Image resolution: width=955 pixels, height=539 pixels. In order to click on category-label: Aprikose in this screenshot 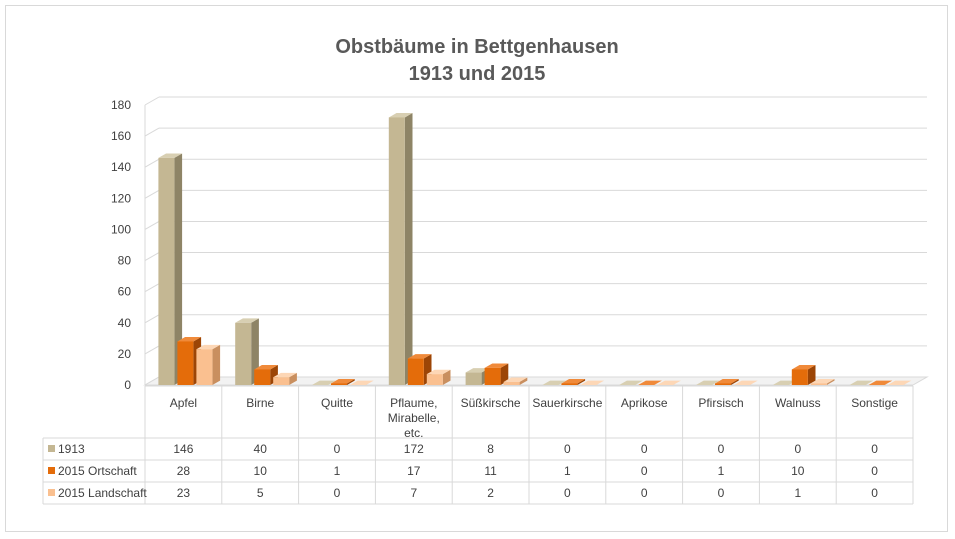, I will do `click(644, 403)`.